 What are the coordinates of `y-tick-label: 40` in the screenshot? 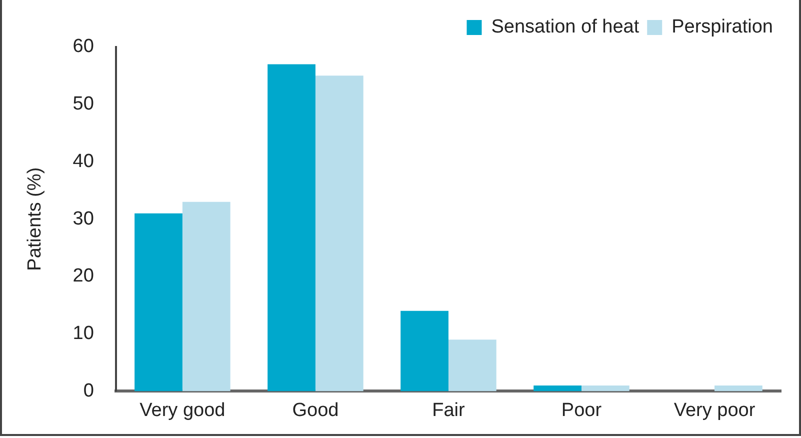 It's located at (83, 161).